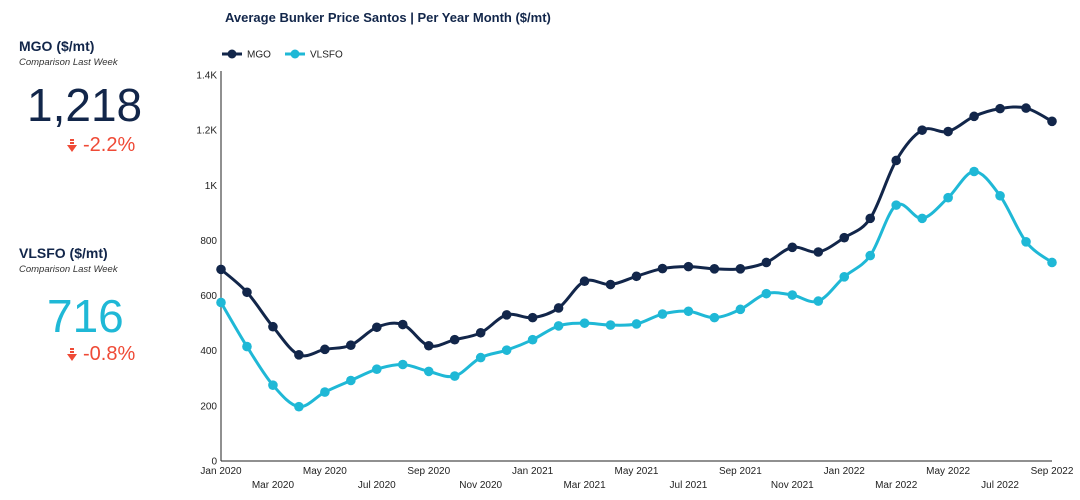  I want to click on x-tick-label: Jul 2022, so click(1000, 485).